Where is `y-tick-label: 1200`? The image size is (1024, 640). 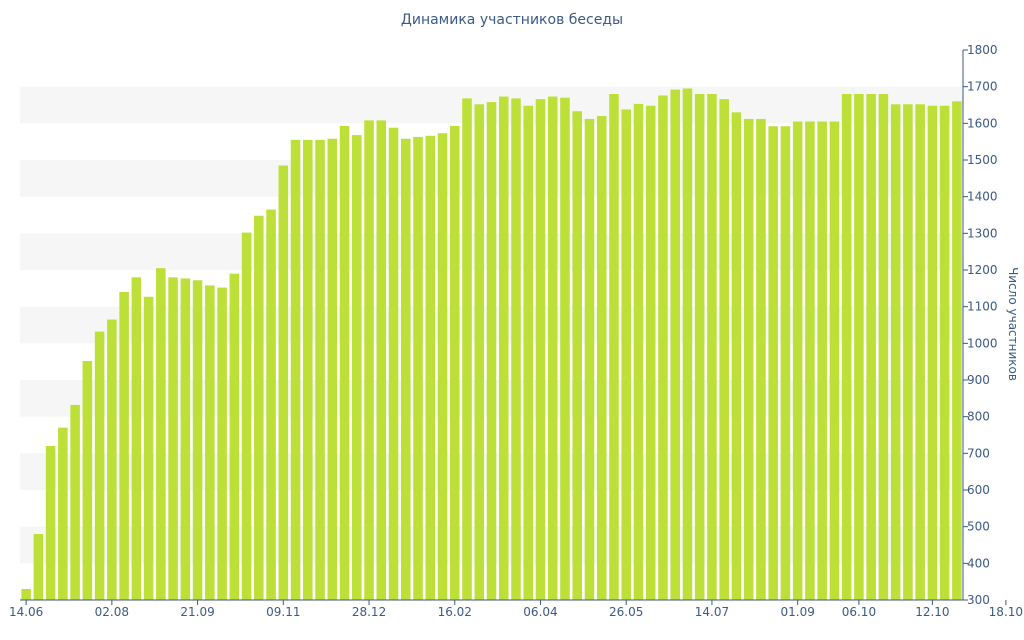 y-tick-label: 1200 is located at coordinates (982, 270).